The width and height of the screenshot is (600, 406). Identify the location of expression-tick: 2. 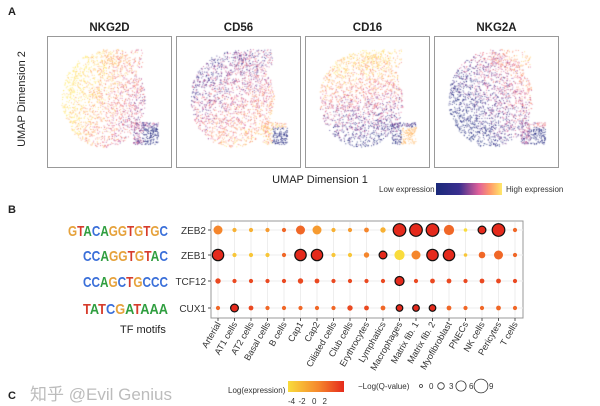
(325, 401).